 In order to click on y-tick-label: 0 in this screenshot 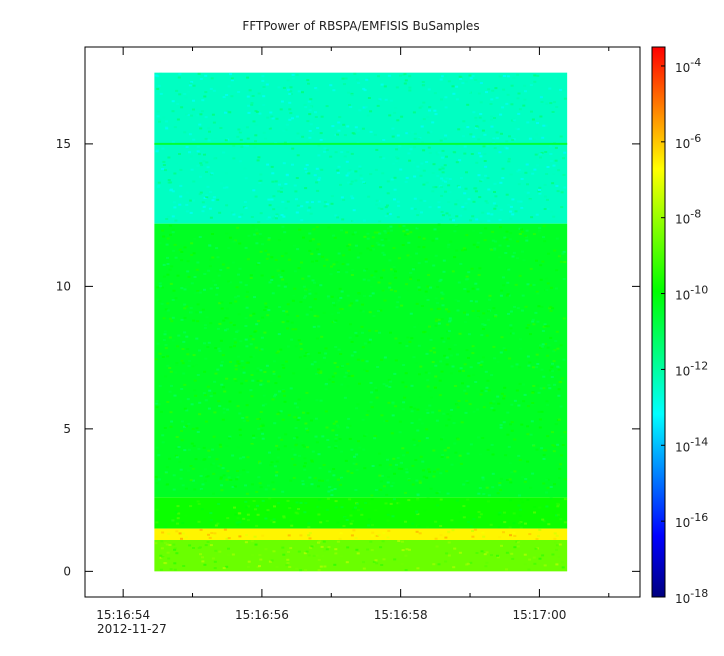, I will do `click(67, 571)`.